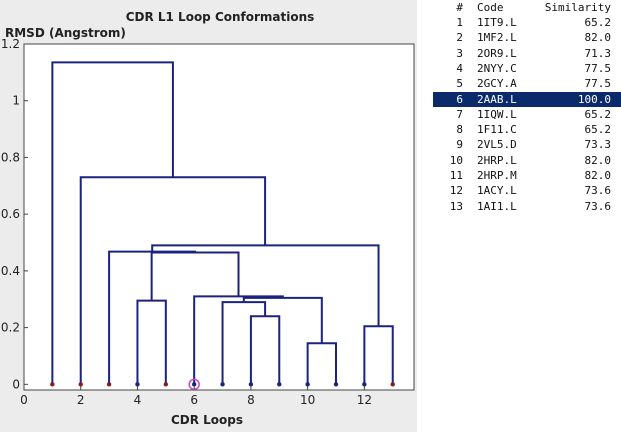 This screenshot has height=432, width=621. I want to click on row-num: 4, so click(459, 68).